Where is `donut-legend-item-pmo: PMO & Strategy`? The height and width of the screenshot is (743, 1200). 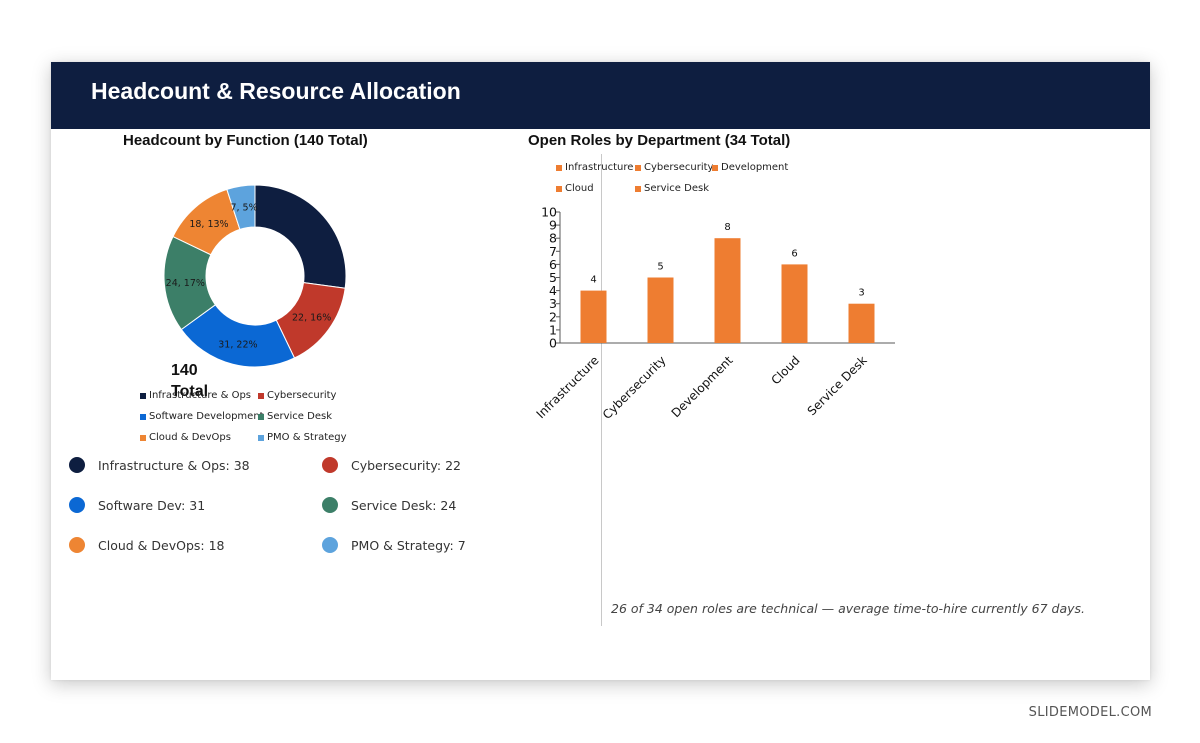 donut-legend-item-pmo: PMO & Strategy is located at coordinates (302, 437).